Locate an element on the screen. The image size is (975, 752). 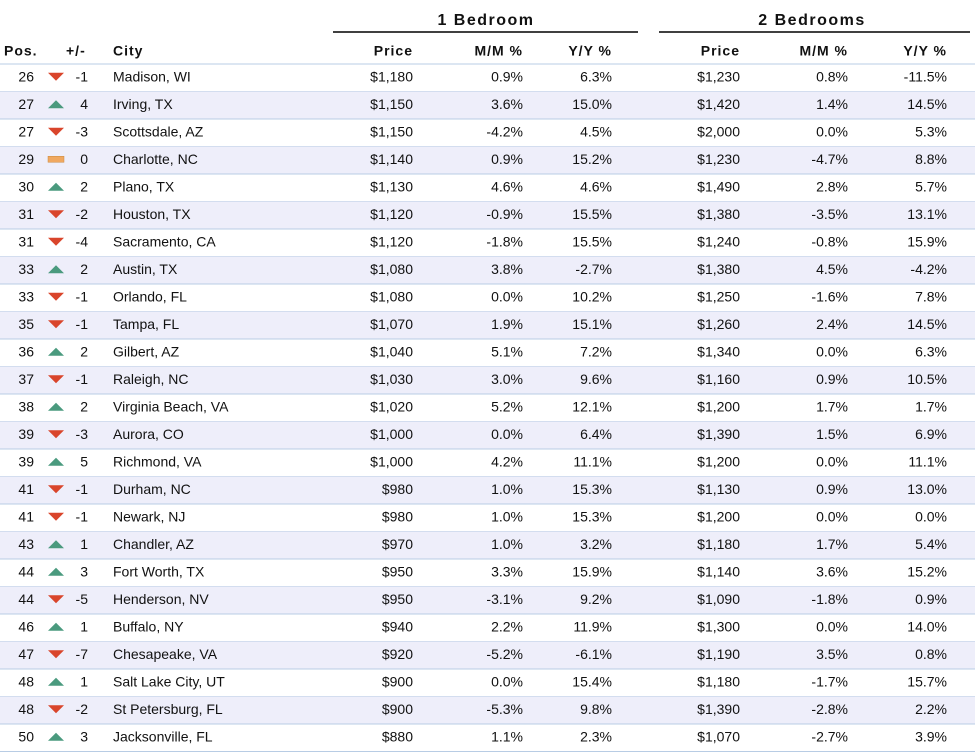
cell: $1,260 is located at coordinates (718, 324).